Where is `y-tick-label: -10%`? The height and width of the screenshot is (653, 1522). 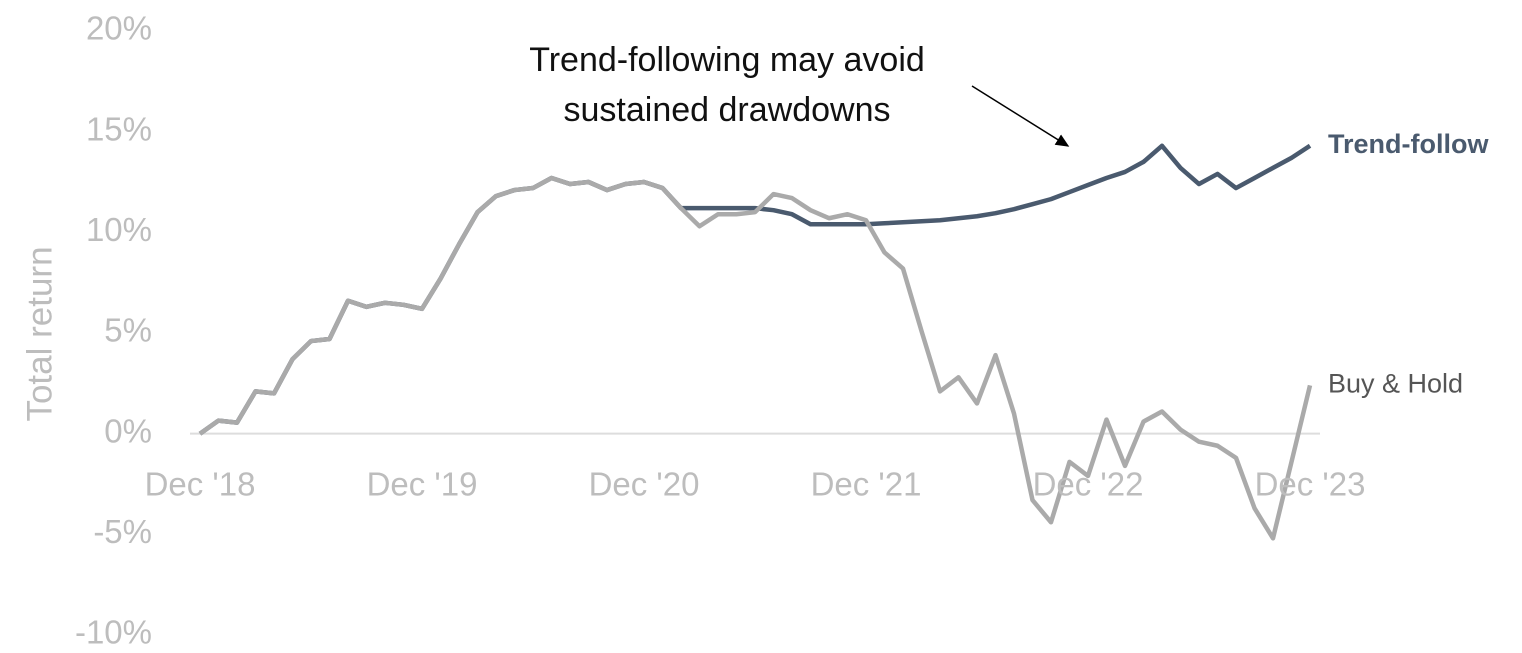 y-tick-label: -10% is located at coordinates (113, 632).